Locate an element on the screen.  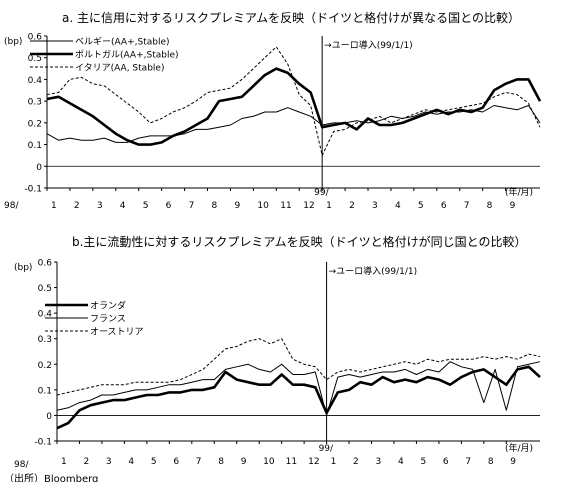
legend-label-2: ポルトガル(AA+,Stable) is located at coordinates (127, 55).